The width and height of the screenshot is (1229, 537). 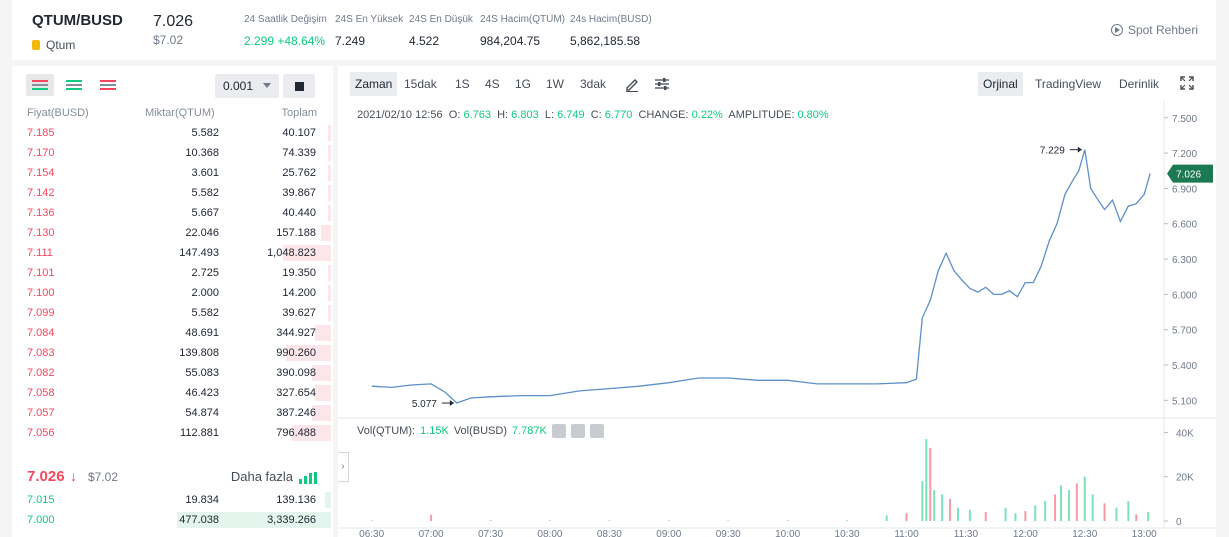 I want to click on time-tick-label: 09:30, so click(x=728, y=533).